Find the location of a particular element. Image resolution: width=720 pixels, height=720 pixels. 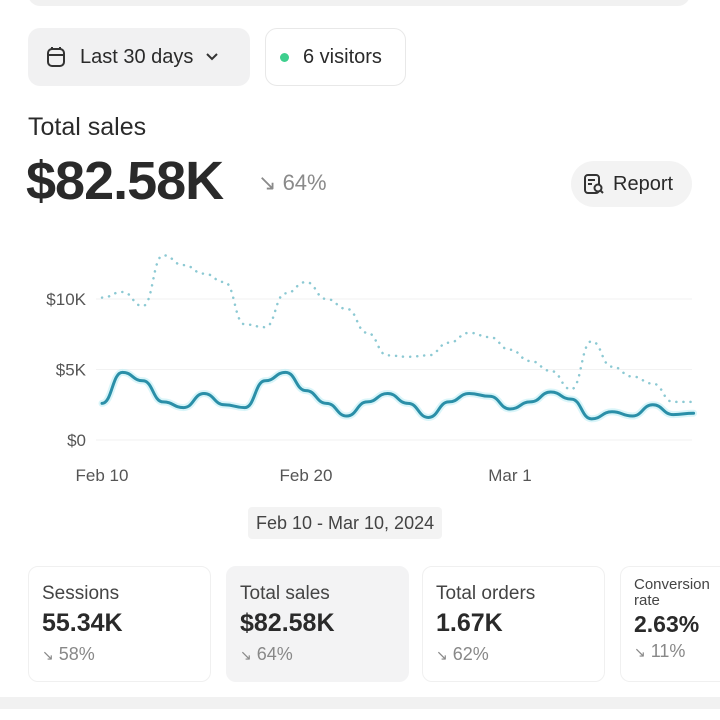

card-value: 55.34K is located at coordinates (82, 623).